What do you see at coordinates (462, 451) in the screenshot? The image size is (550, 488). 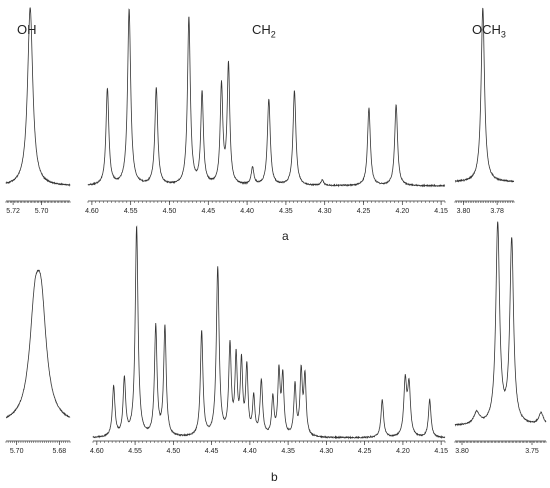 I see `panel-b-och3-tick-label: 3.80` at bounding box center [462, 451].